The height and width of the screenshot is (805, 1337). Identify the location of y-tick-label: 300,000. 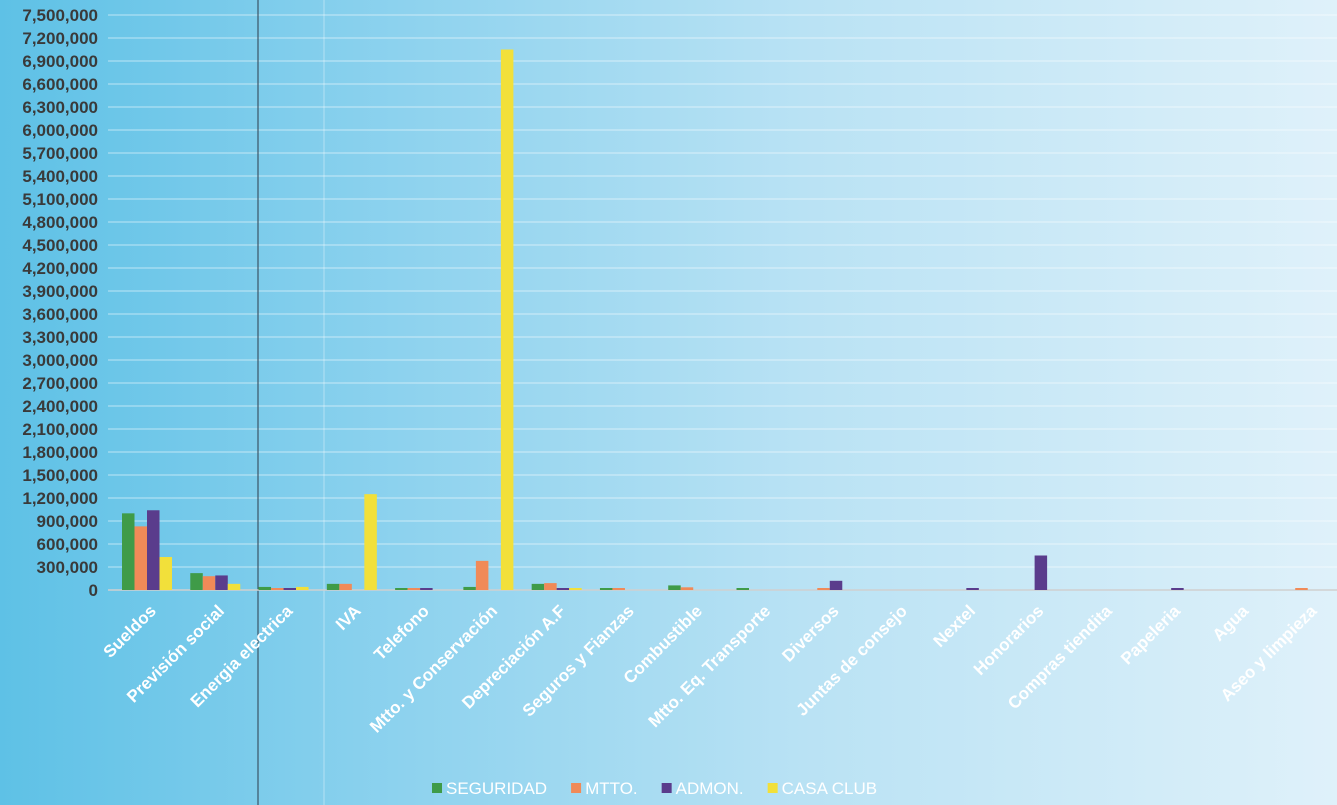
(67, 567).